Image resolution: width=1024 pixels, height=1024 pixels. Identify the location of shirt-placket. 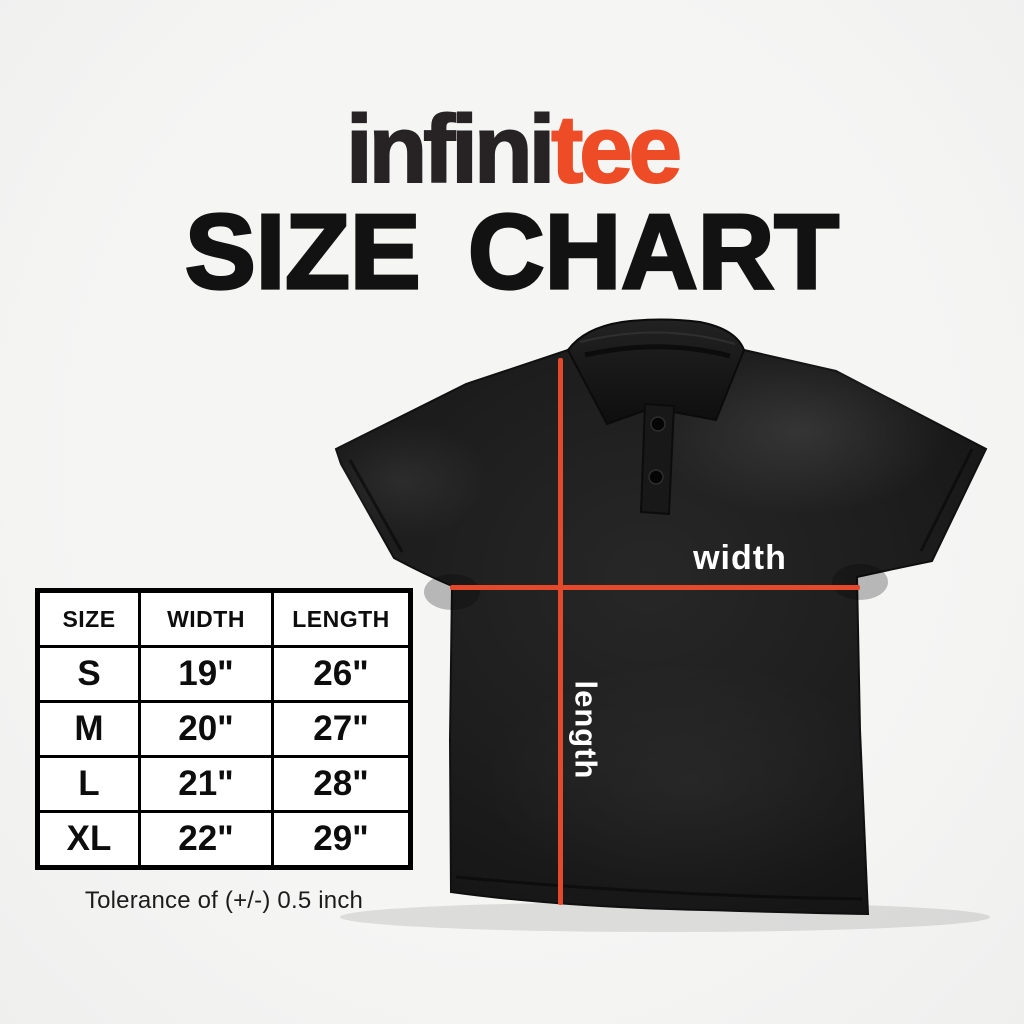
(657, 459).